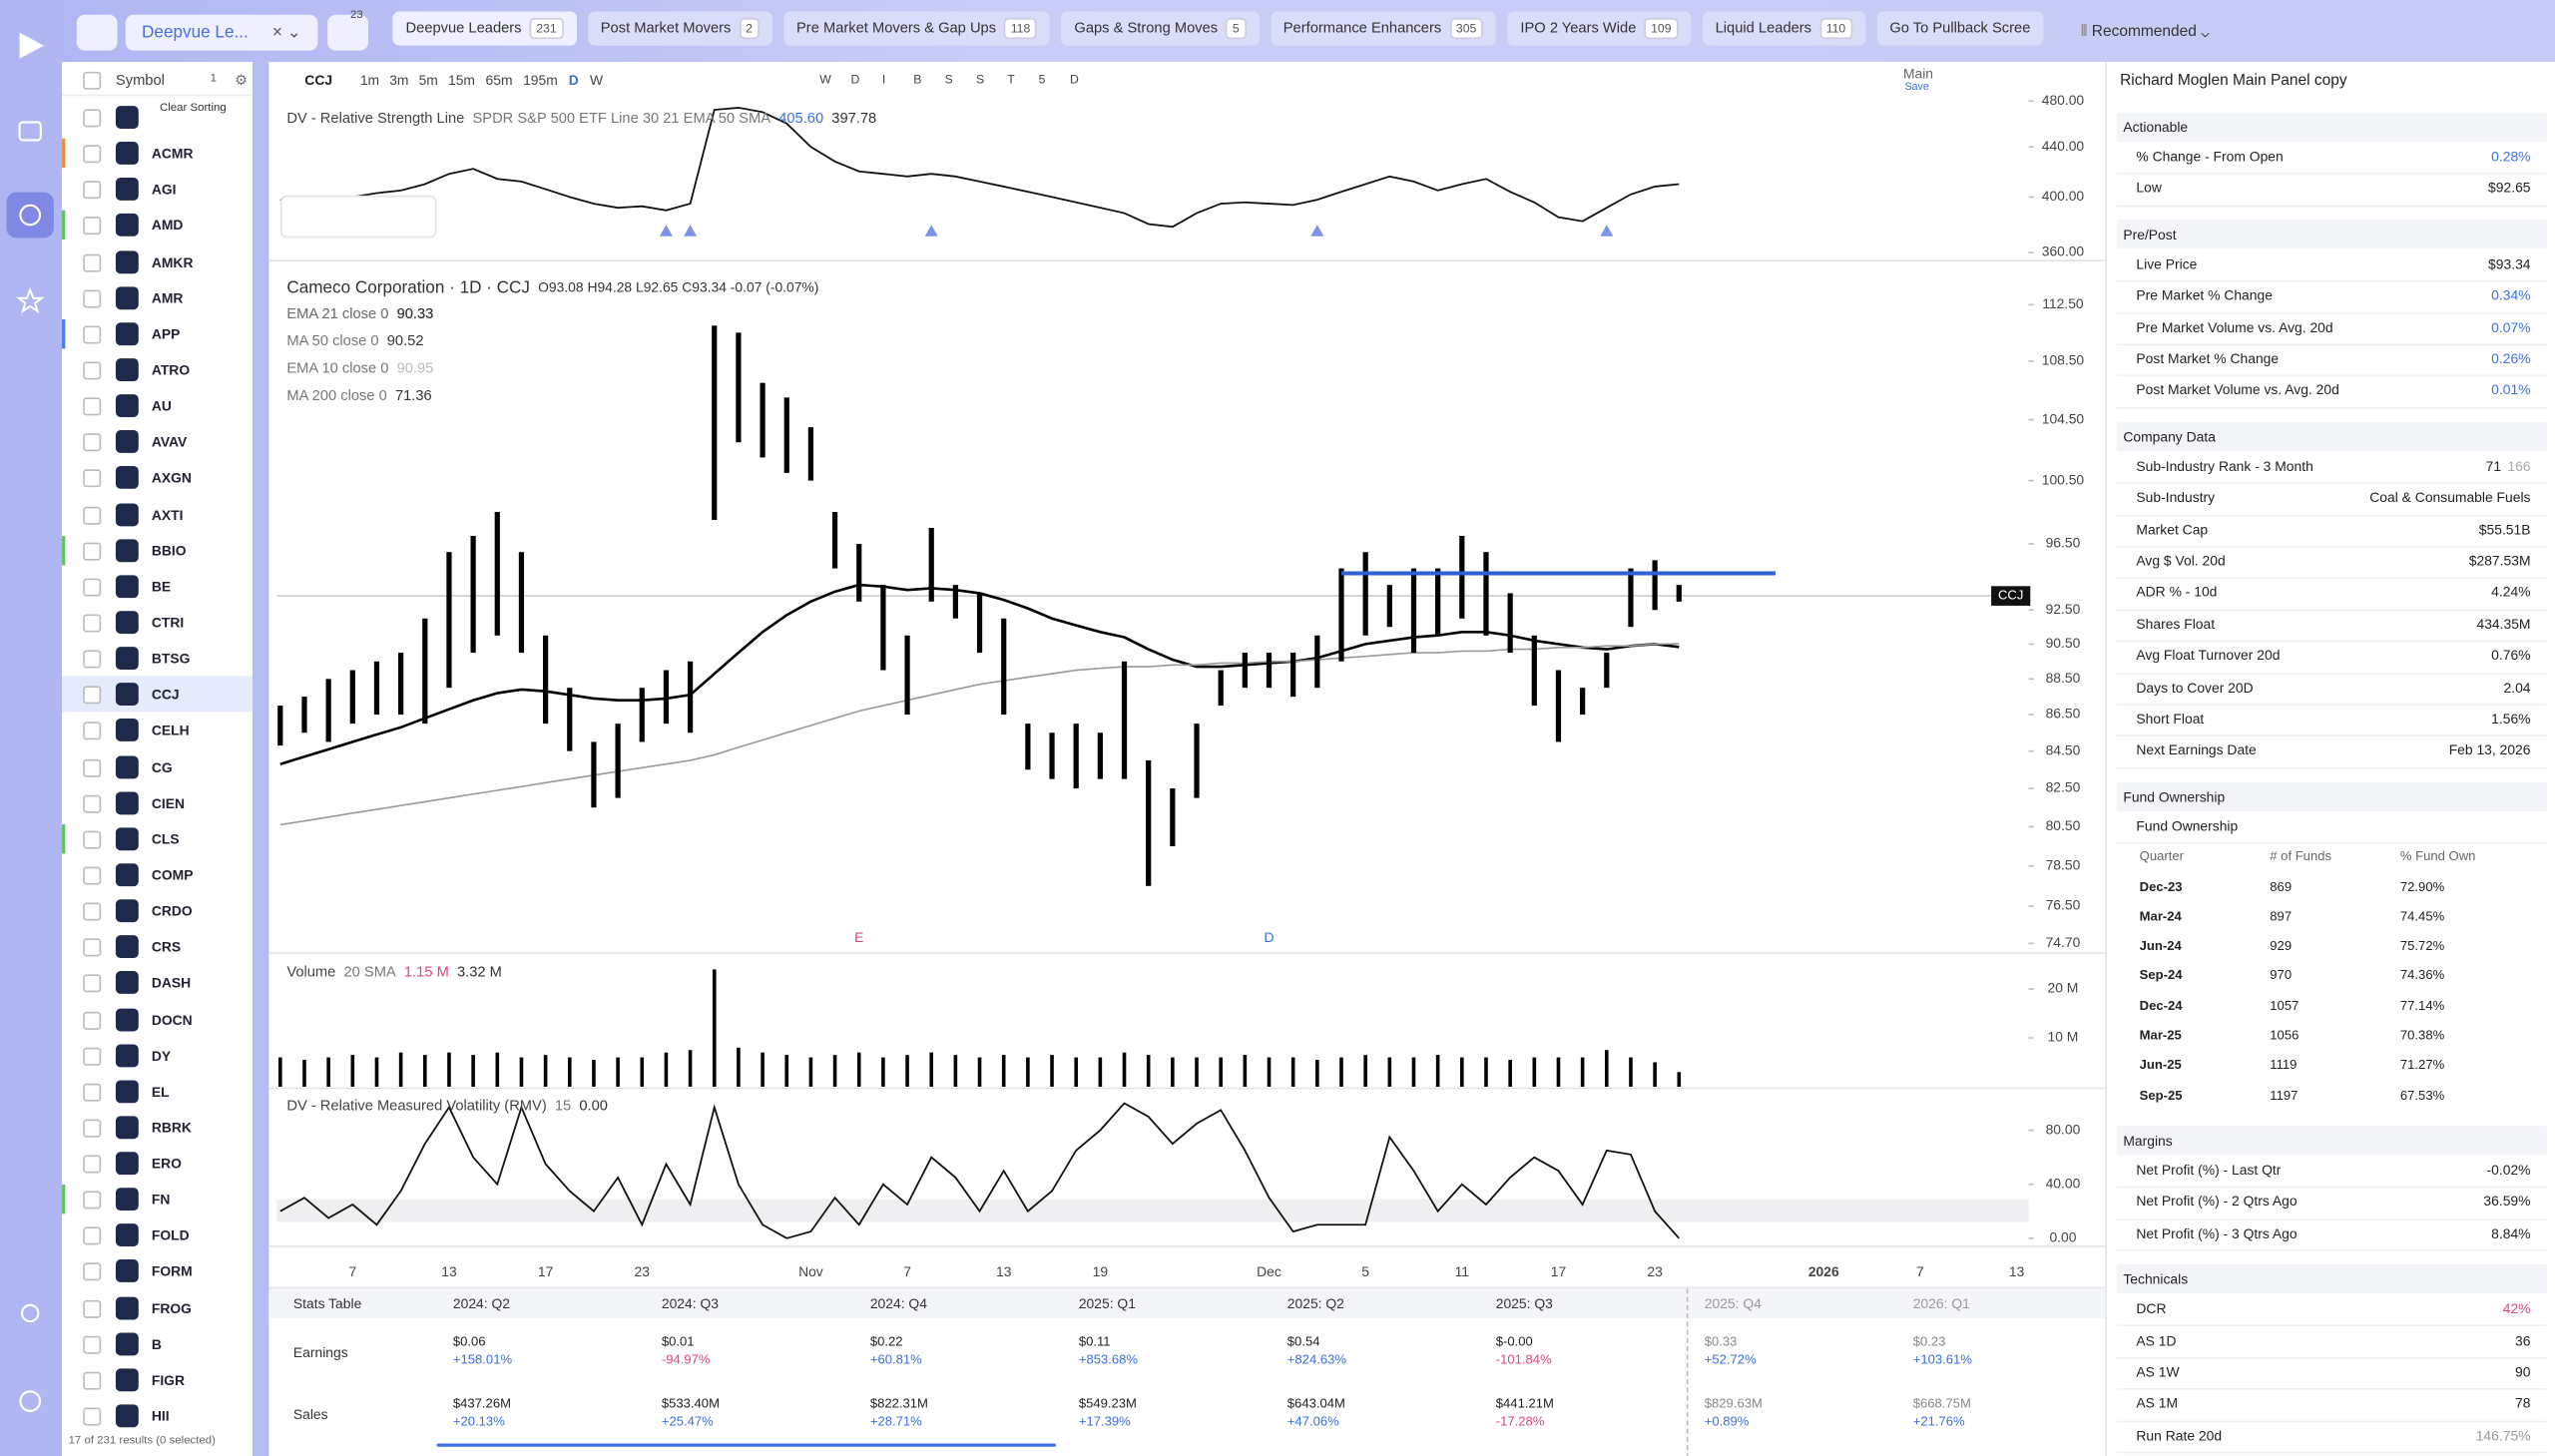 The height and width of the screenshot is (1456, 2555). I want to click on symbol-row: AVAV, so click(157, 442).